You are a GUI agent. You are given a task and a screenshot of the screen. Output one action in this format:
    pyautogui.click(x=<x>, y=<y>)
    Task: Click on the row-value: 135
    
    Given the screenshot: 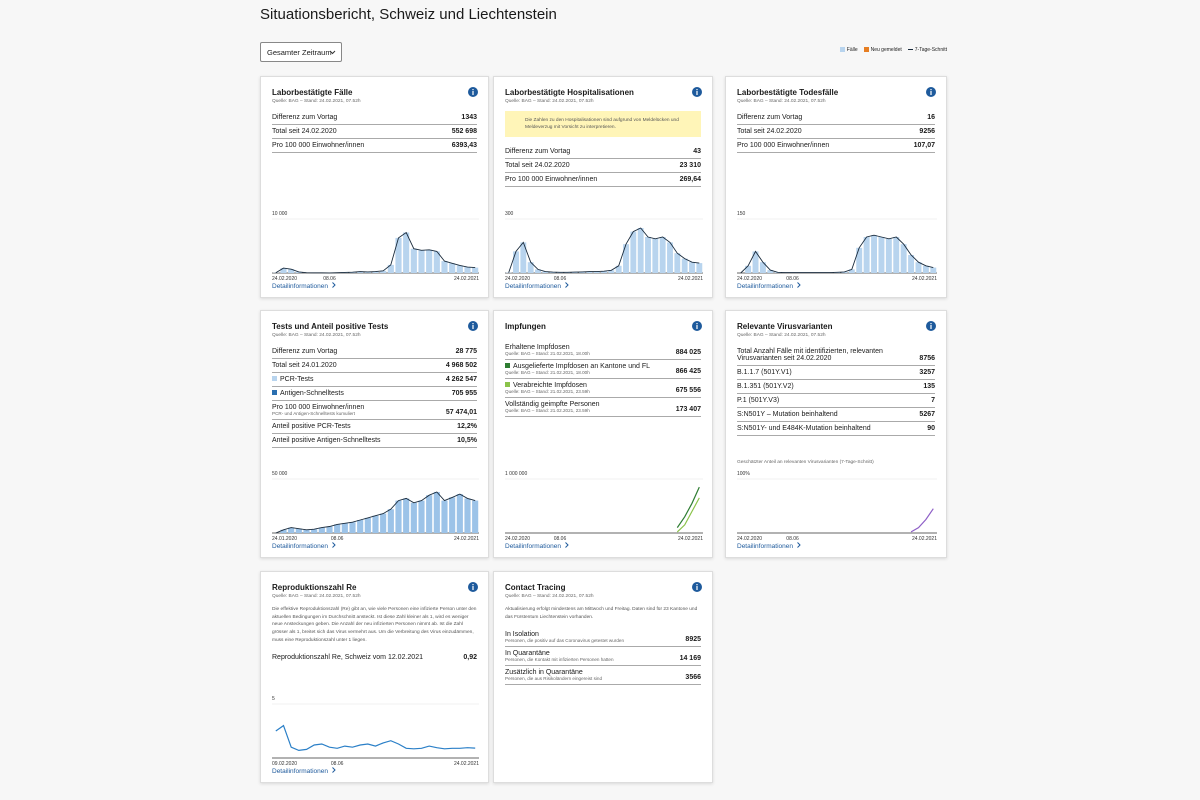 What is the action you would take?
    pyautogui.click(x=929, y=386)
    